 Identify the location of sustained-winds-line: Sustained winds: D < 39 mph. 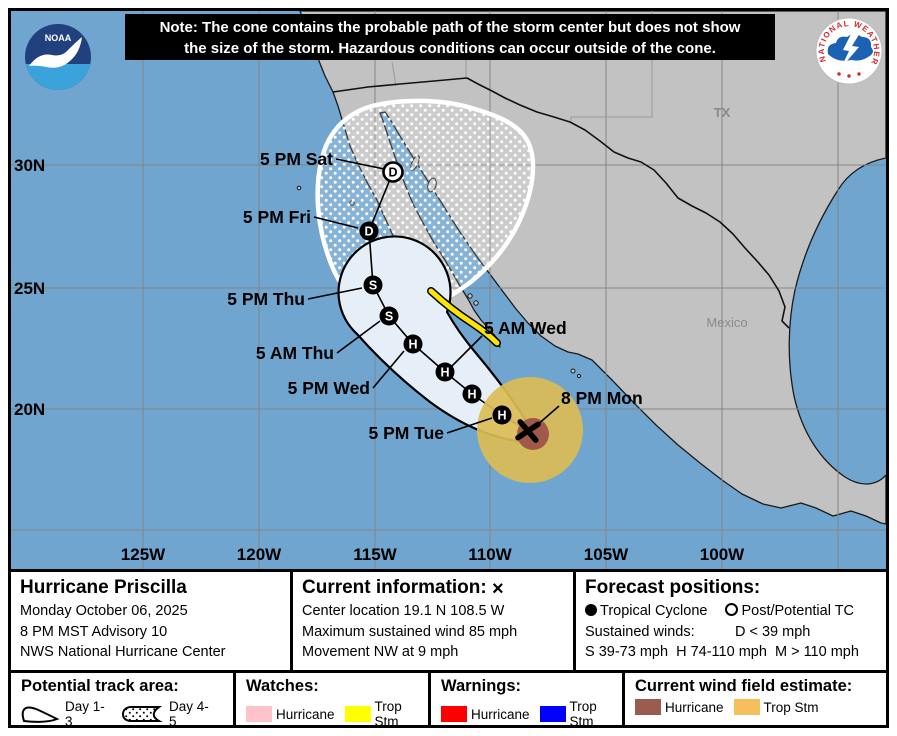
(731, 632).